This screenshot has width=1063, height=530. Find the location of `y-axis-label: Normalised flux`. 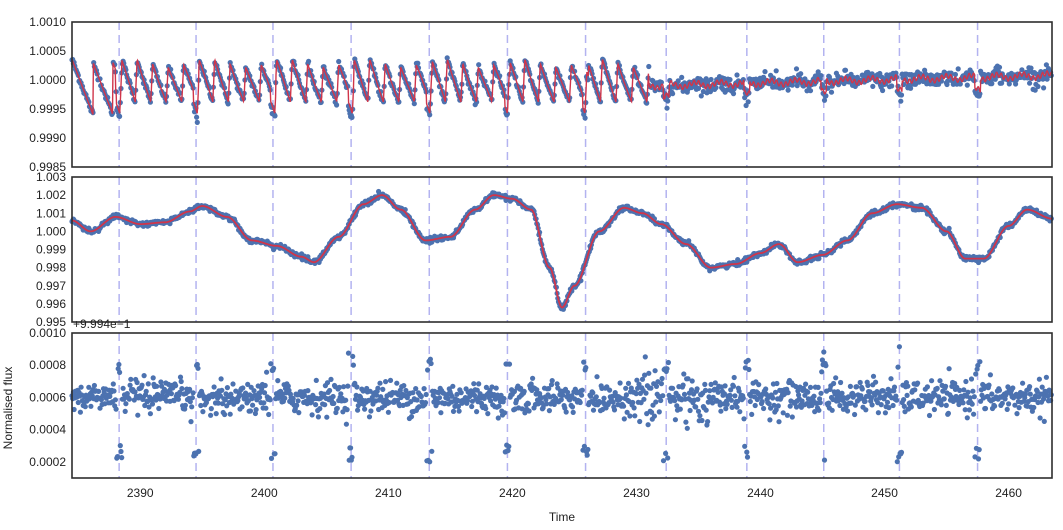

y-axis-label: Normalised flux is located at coordinates (8, 408).